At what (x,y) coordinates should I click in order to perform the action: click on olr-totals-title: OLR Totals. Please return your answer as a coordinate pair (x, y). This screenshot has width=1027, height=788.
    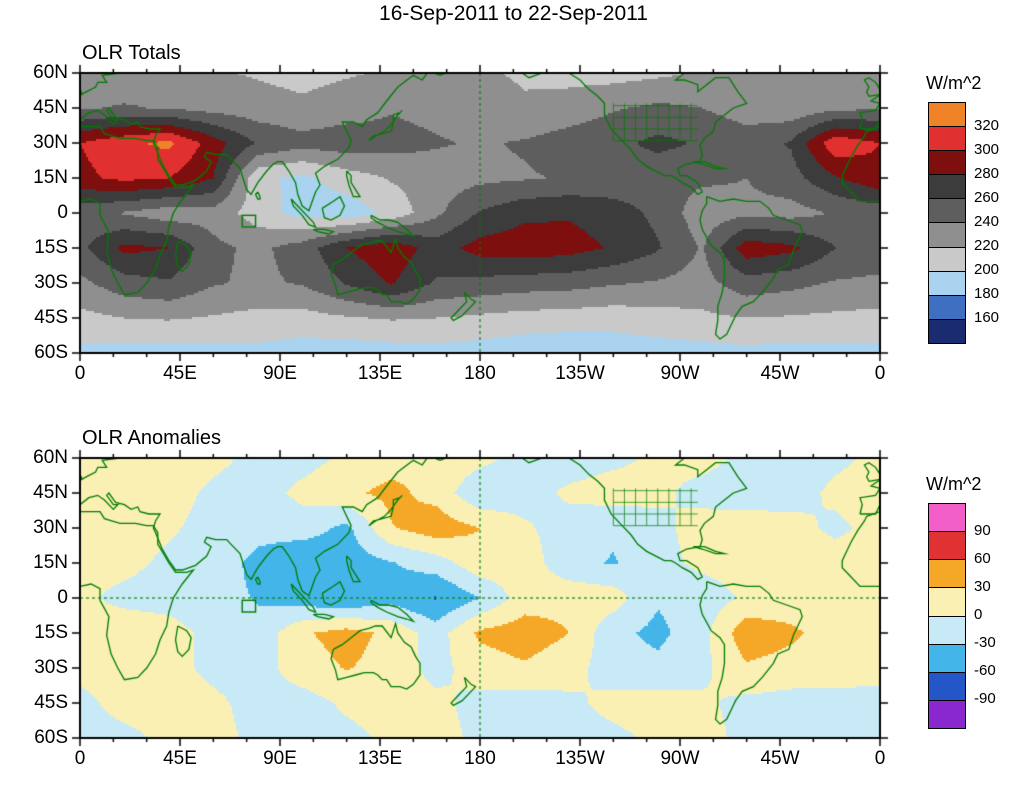
    Looking at the image, I should click on (131, 53).